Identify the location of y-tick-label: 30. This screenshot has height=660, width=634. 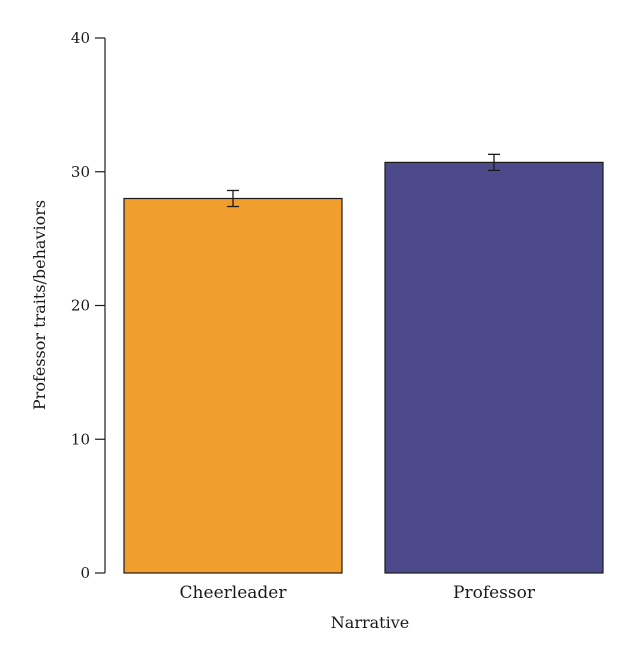
(80, 172).